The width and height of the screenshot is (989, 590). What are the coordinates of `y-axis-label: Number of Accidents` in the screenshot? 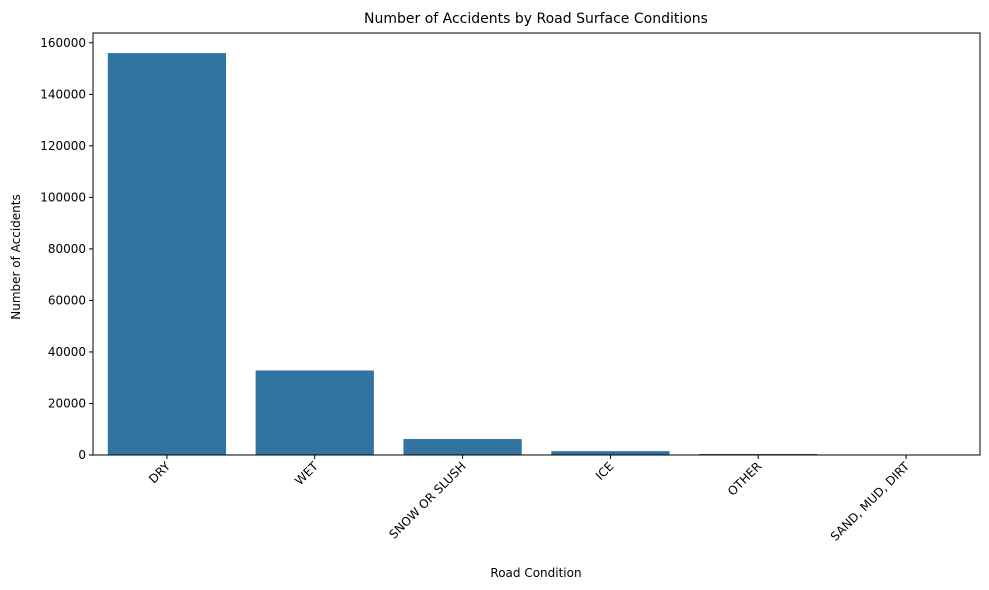 It's located at (16, 257).